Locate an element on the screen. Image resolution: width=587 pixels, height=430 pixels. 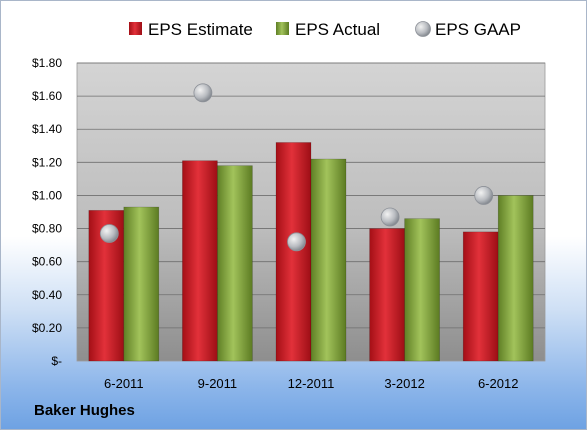
y-tick-label: $0.80 is located at coordinates (47, 229).